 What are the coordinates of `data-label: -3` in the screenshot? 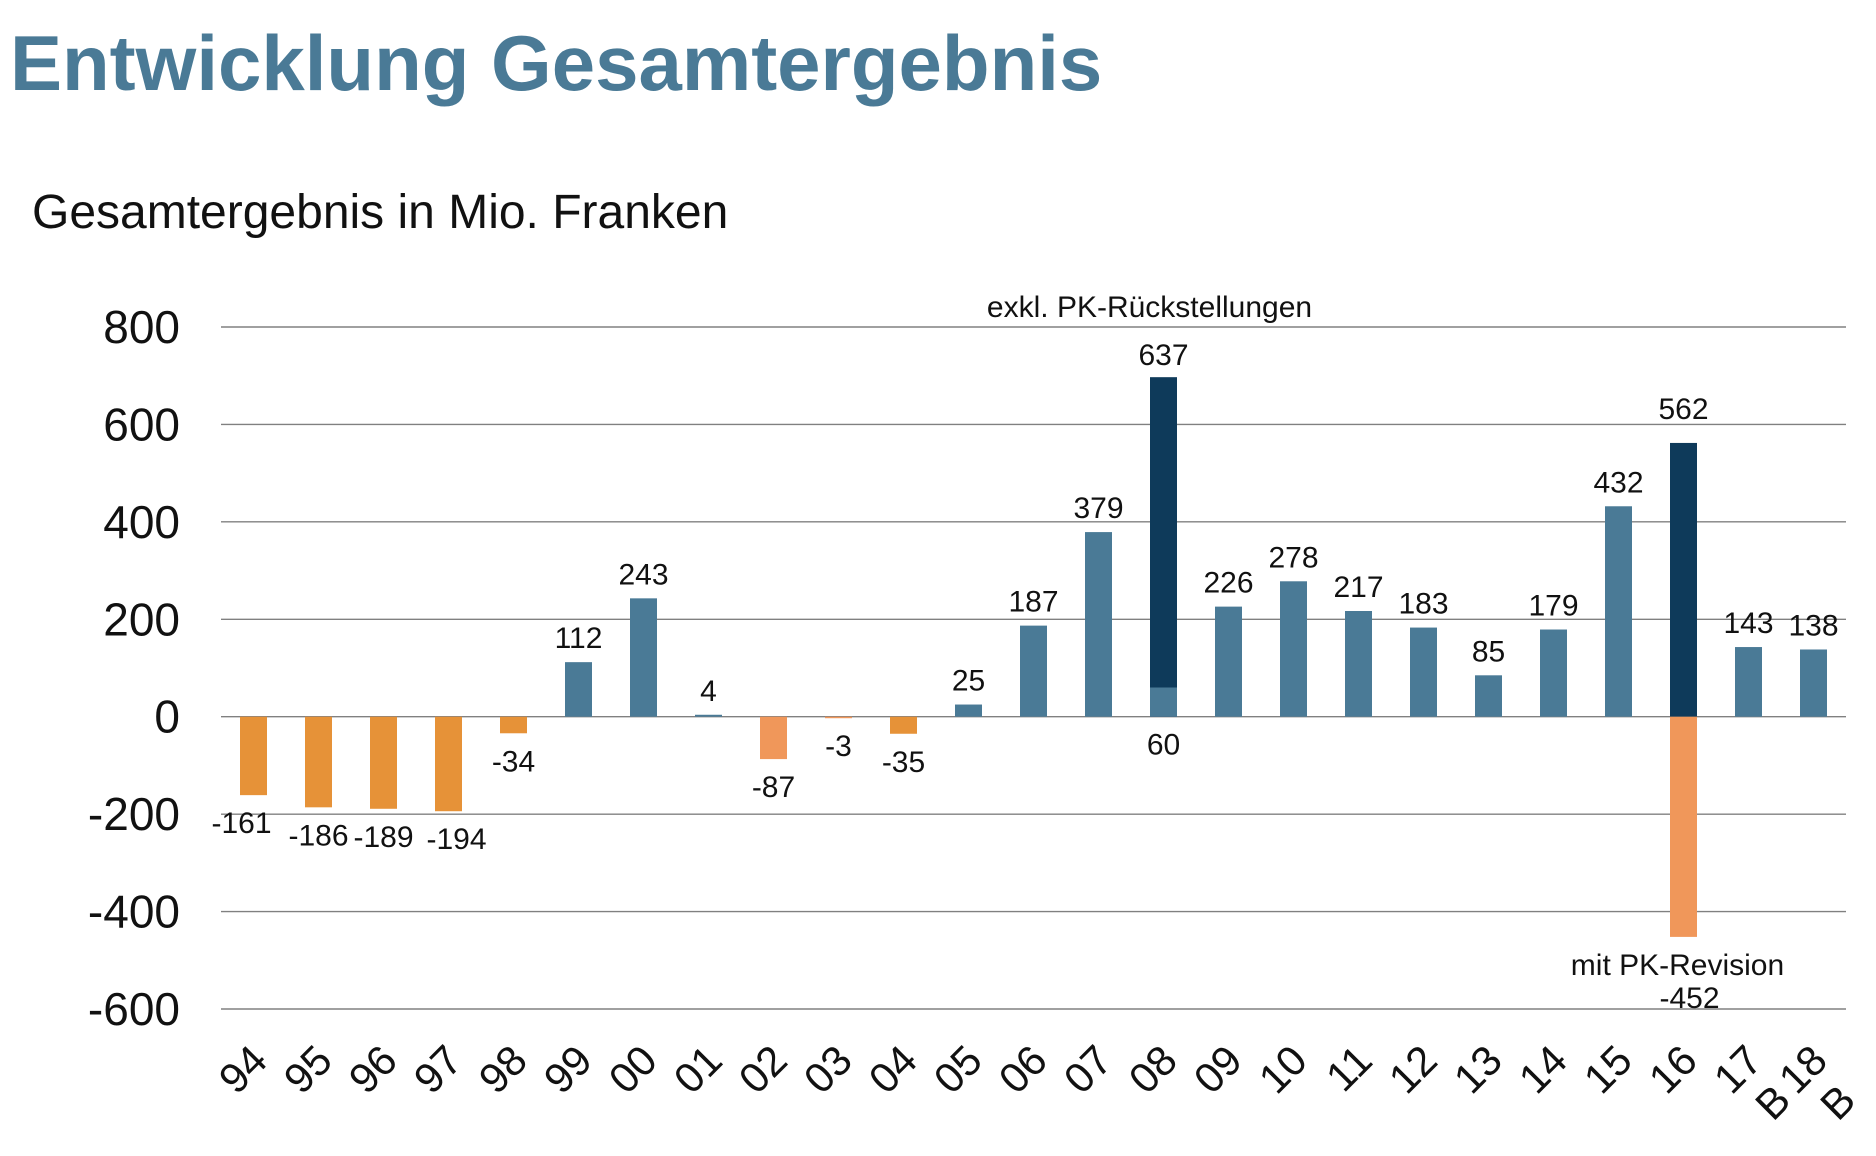 It's located at (838, 746).